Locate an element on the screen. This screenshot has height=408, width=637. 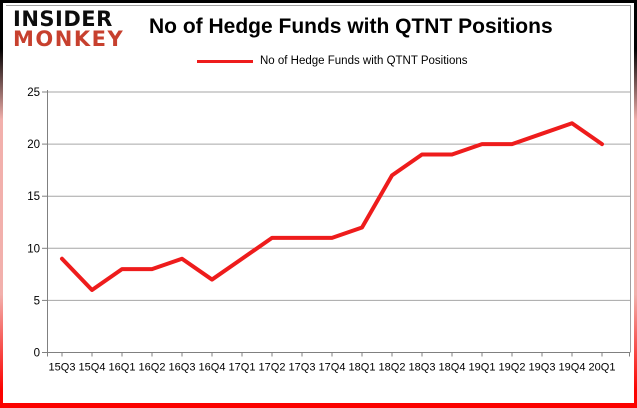
x-tick-label: 18Q4 is located at coordinates (452, 368).